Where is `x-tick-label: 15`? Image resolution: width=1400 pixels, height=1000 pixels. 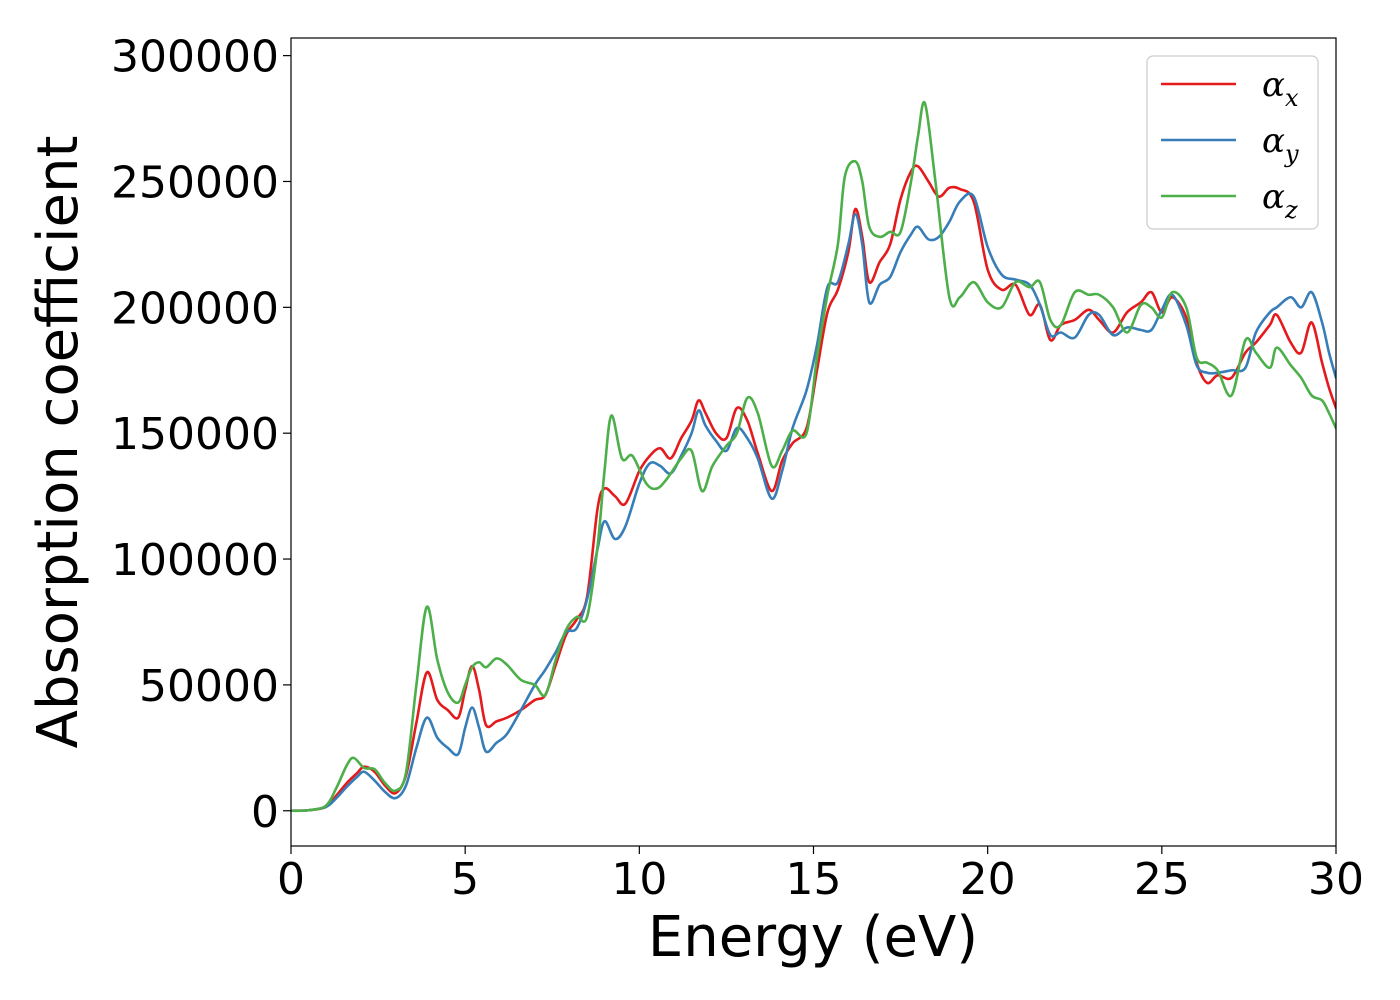 x-tick-label: 15 is located at coordinates (814, 879).